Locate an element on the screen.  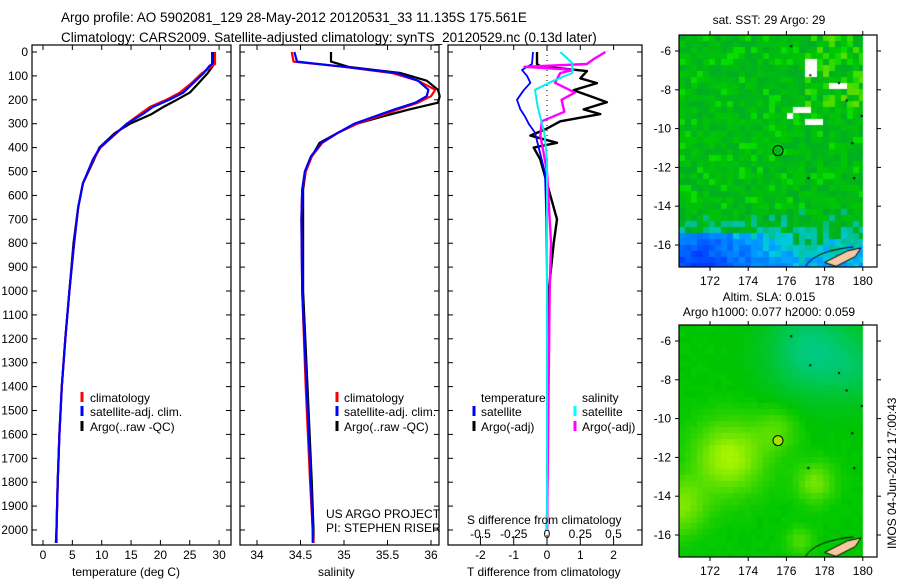
depth-tick-label: 2000 is located at coordinates (14, 530).